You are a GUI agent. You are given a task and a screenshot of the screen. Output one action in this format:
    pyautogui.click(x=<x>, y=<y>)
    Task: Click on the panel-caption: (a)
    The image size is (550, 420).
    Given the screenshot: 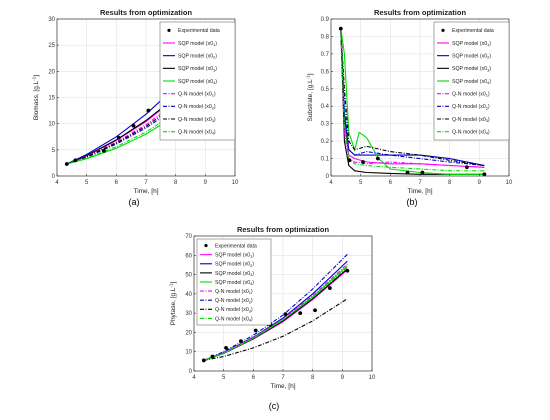 What is the action you would take?
    pyautogui.click(x=134, y=202)
    